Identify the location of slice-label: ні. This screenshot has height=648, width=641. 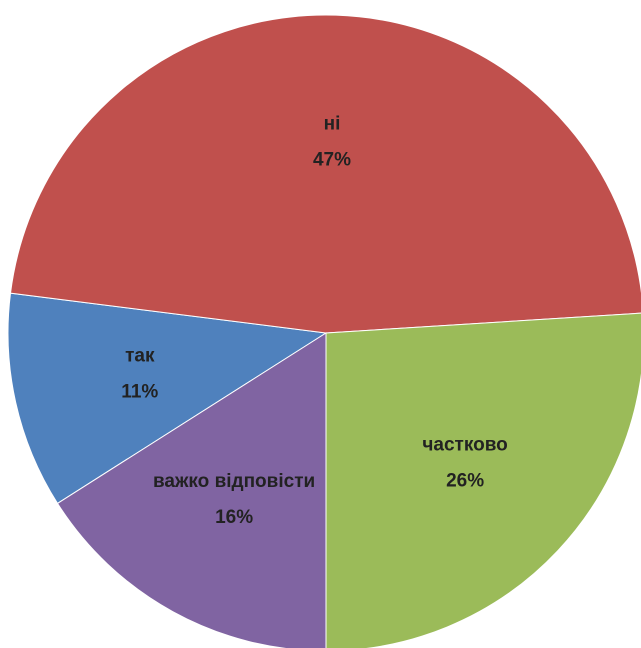
(332, 123).